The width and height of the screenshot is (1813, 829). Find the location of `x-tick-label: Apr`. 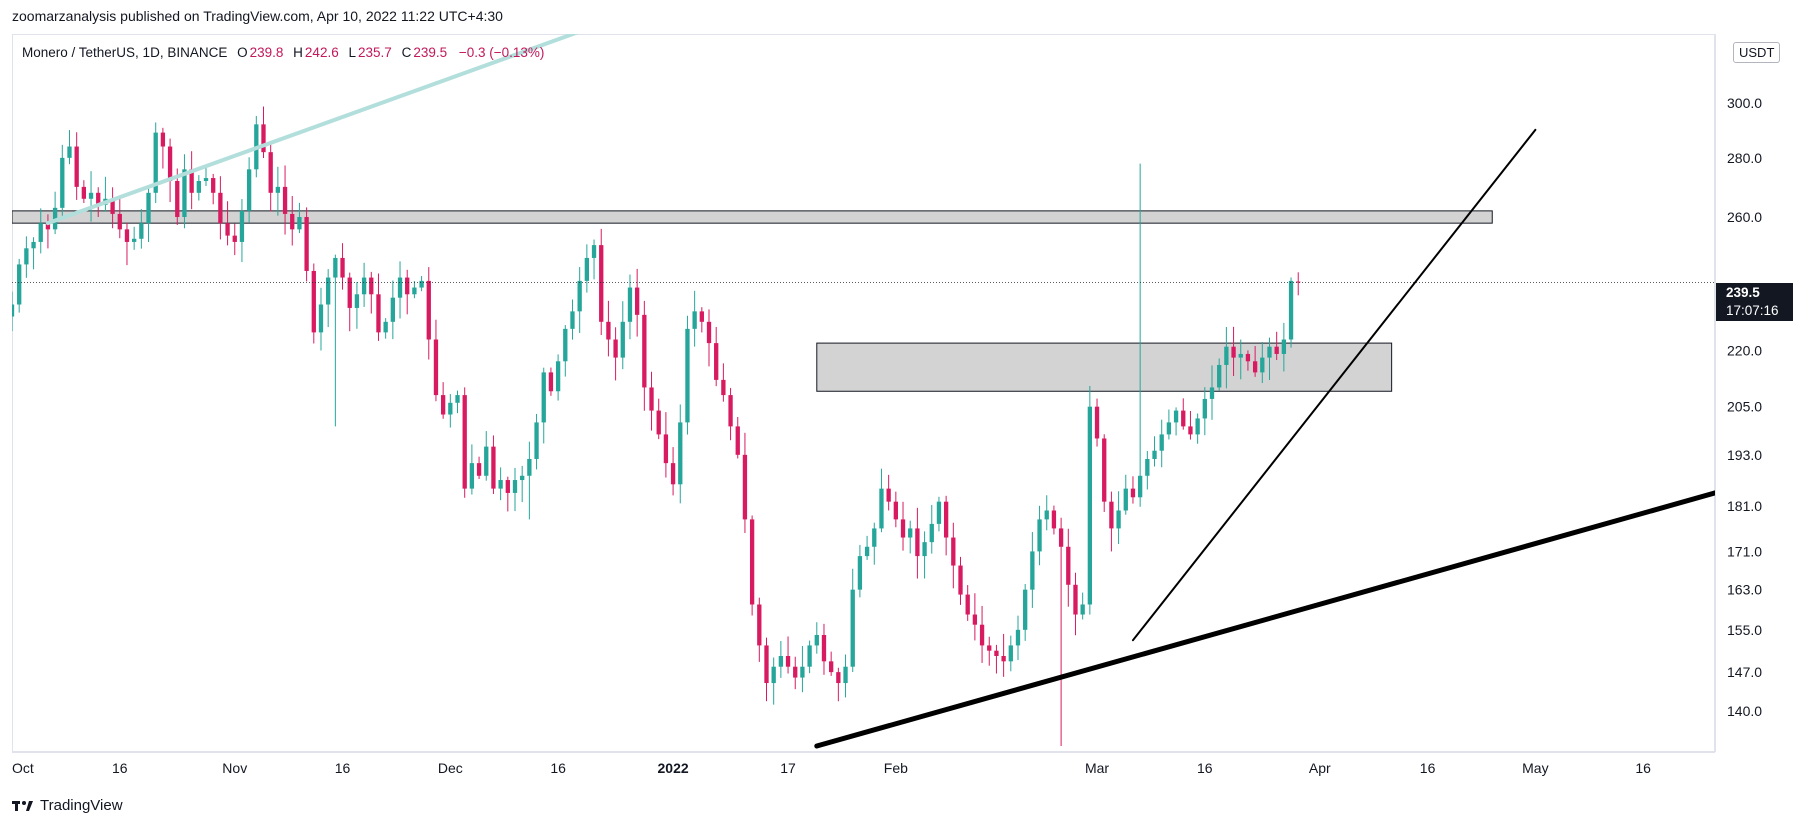

x-tick-label: Apr is located at coordinates (1320, 768).